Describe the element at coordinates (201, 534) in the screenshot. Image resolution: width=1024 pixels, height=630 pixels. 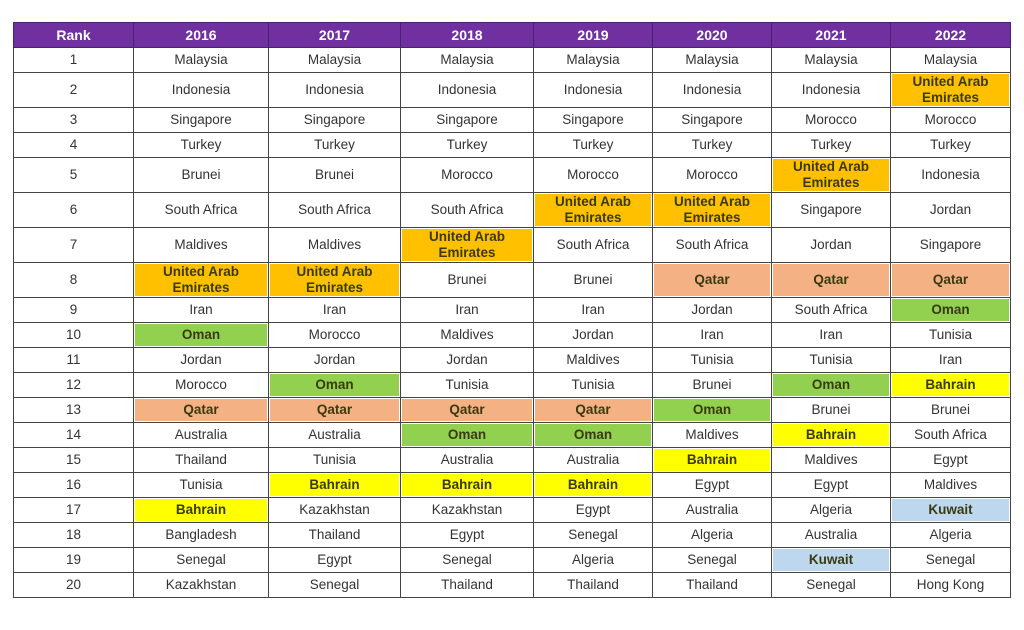
I see `country-name: Bangladesh` at that location.